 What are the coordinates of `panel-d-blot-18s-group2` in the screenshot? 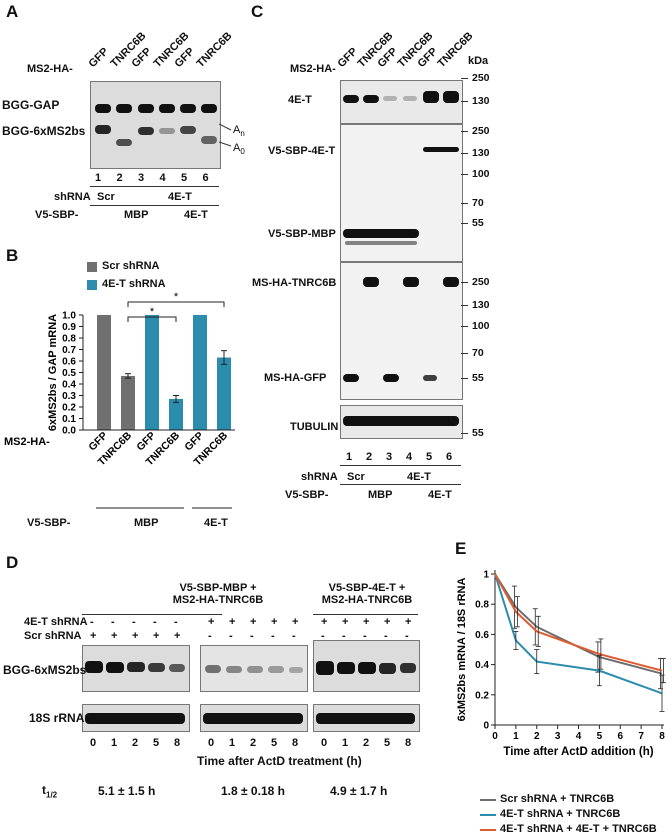 It's located at (254, 718).